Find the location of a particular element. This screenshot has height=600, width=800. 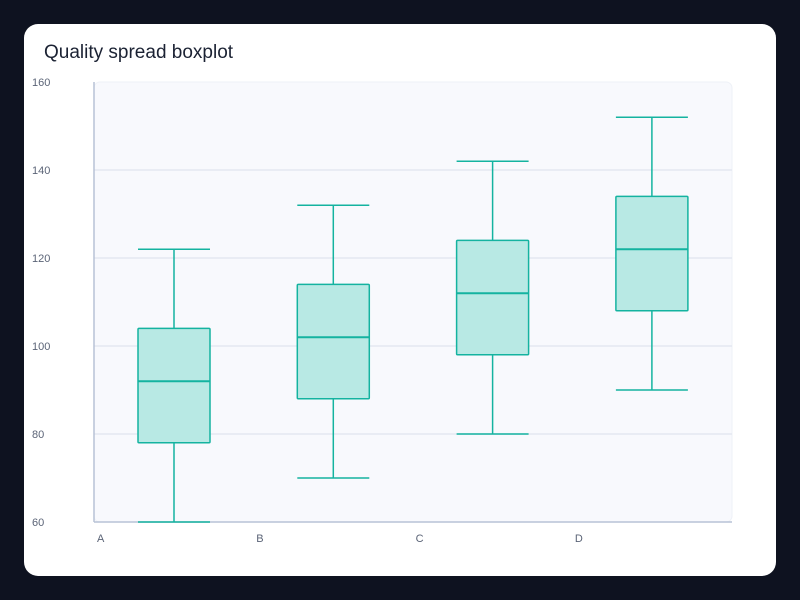

x-tick-label-C: C is located at coordinates (420, 539).